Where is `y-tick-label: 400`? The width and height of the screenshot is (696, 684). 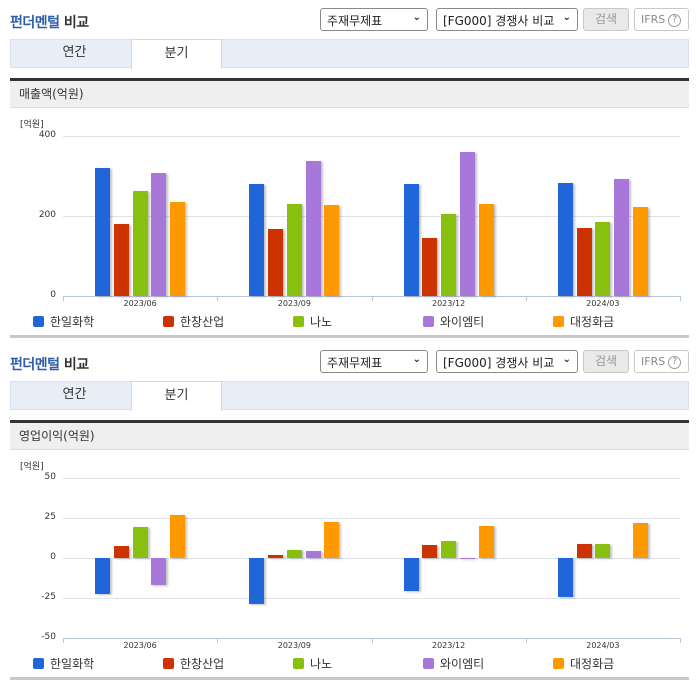 y-tick-label: 400 is located at coordinates (47, 135).